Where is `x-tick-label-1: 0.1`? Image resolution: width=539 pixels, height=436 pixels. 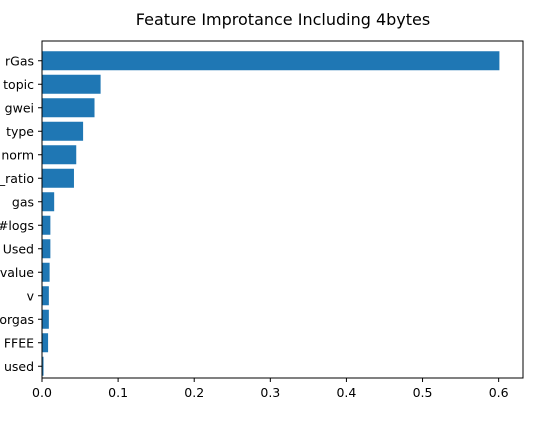
x-tick-label-1: 0.1 is located at coordinates (118, 392).